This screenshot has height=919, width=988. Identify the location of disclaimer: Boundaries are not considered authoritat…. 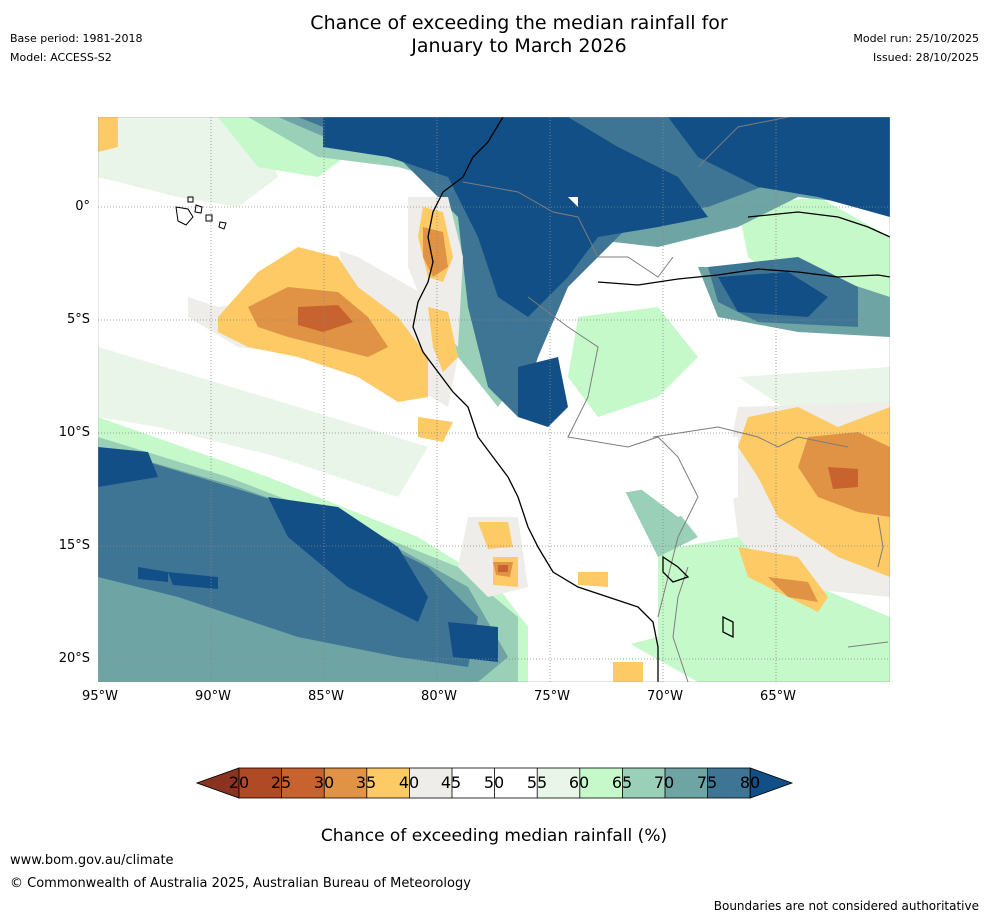
(846, 906).